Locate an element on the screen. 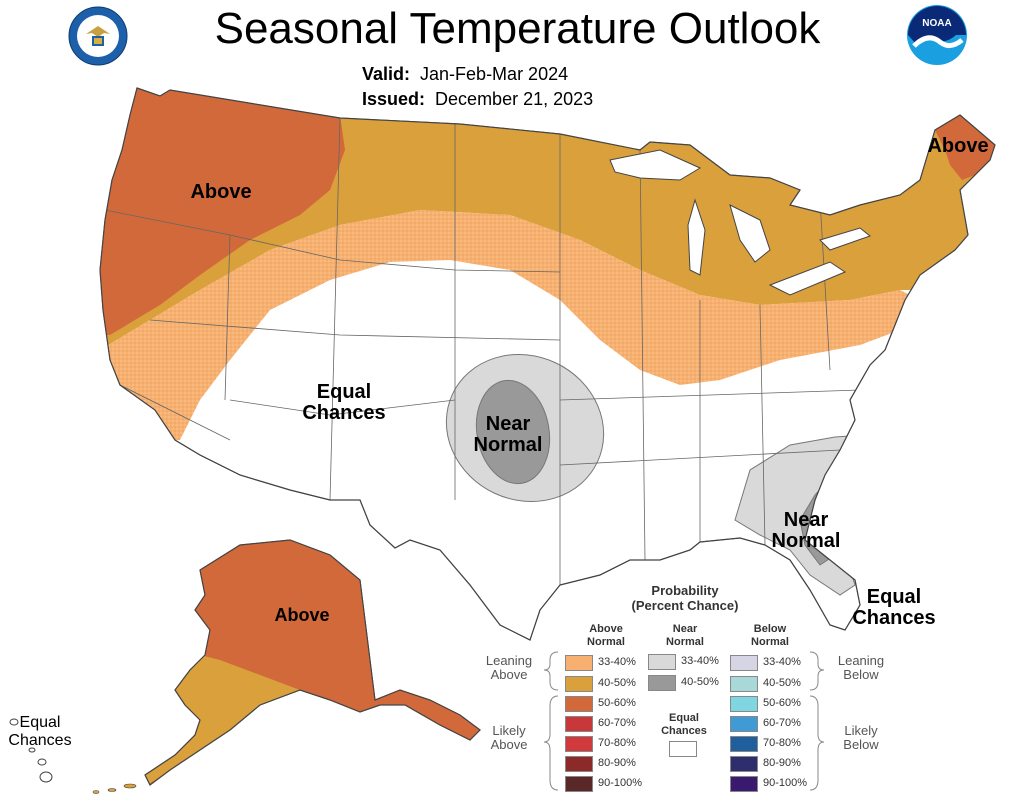  legend-likely-below-line2: Below is located at coordinates (861, 745).